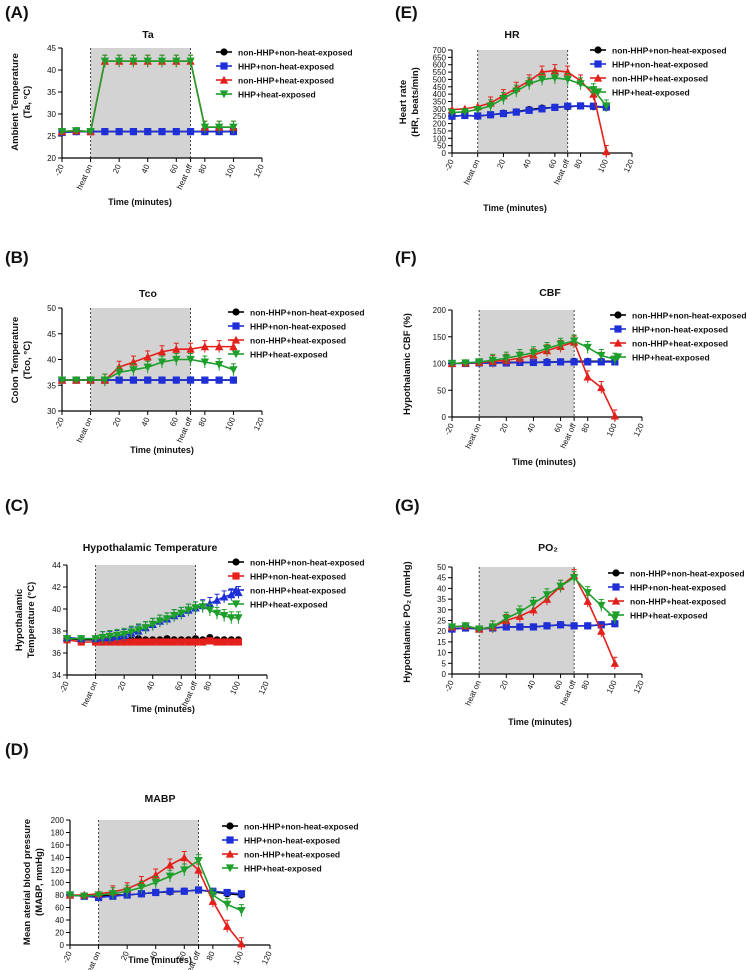 This screenshot has width=748, height=970. I want to click on y-tick-label: 250, so click(440, 116).